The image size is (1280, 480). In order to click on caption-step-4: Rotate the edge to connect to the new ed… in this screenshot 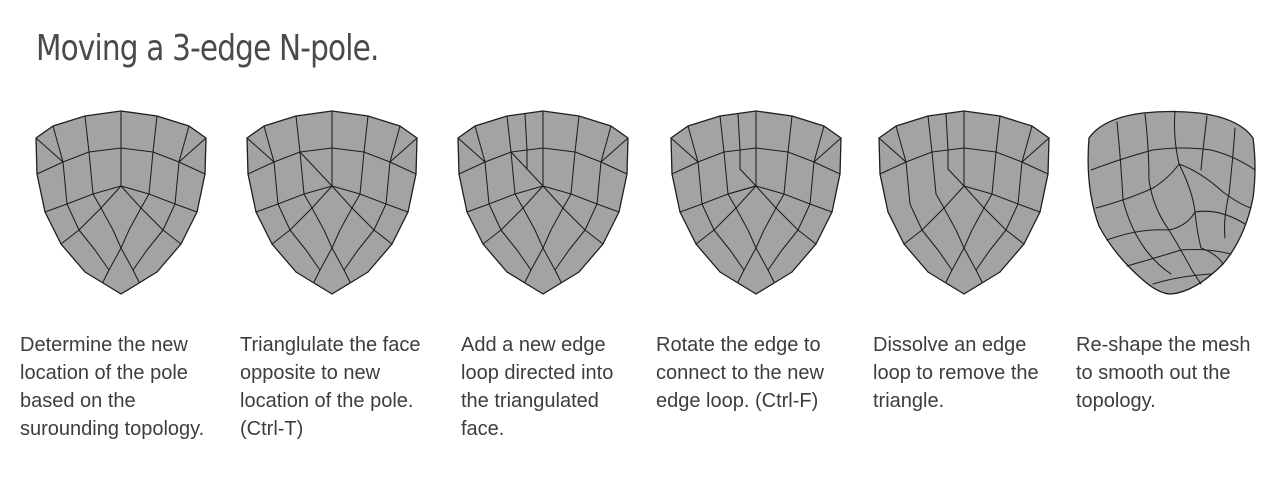, I will do `click(740, 373)`.